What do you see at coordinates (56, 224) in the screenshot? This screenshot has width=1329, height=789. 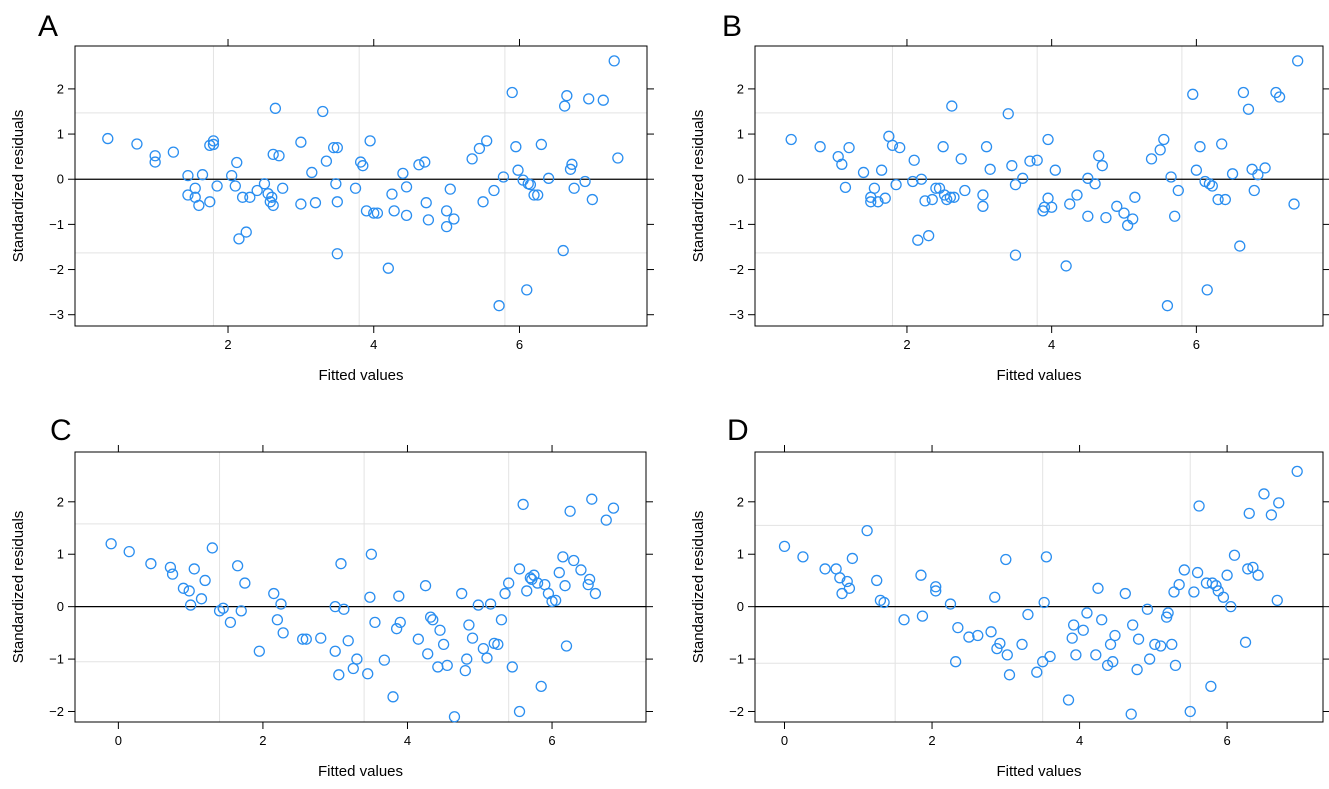 I see `y-tick-label: −1` at bounding box center [56, 224].